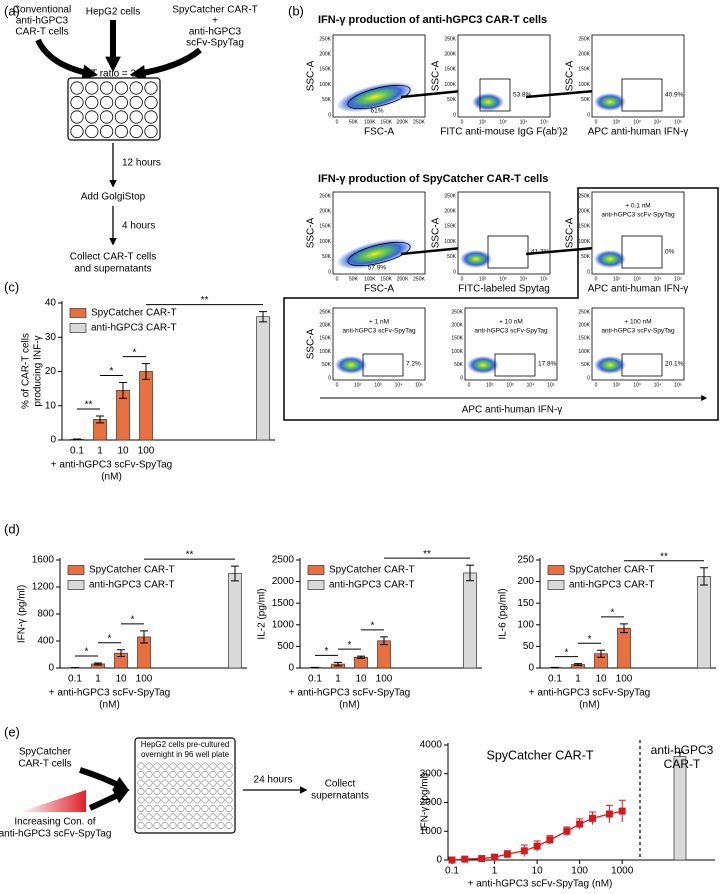  Describe the element at coordinates (283, 560) in the screenshot. I see `y-tick-label: 2500` at that location.